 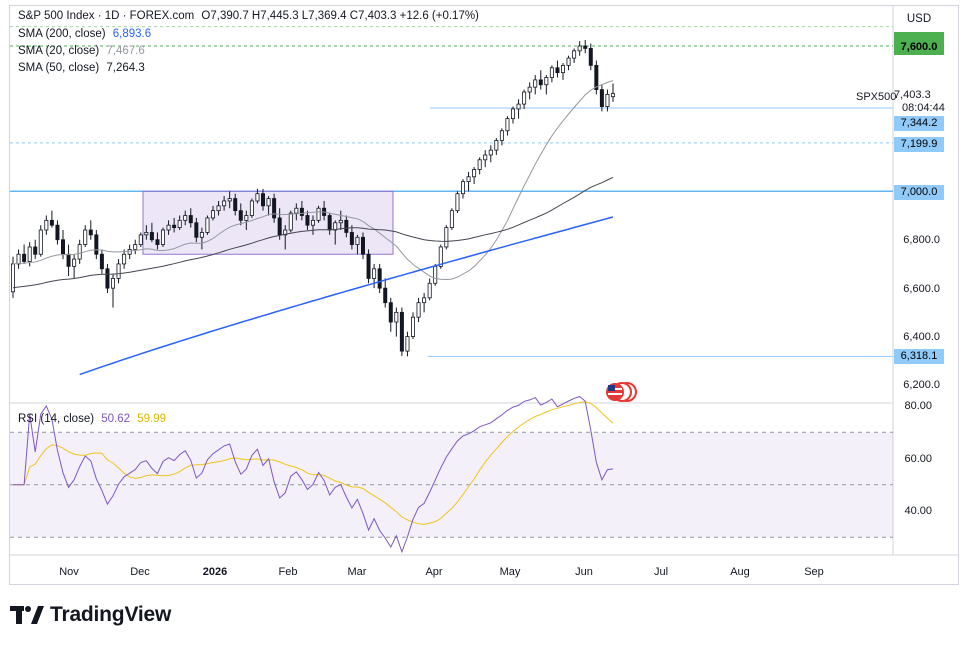 I want to click on rsi-tick-80: 80.00, so click(x=918, y=406).